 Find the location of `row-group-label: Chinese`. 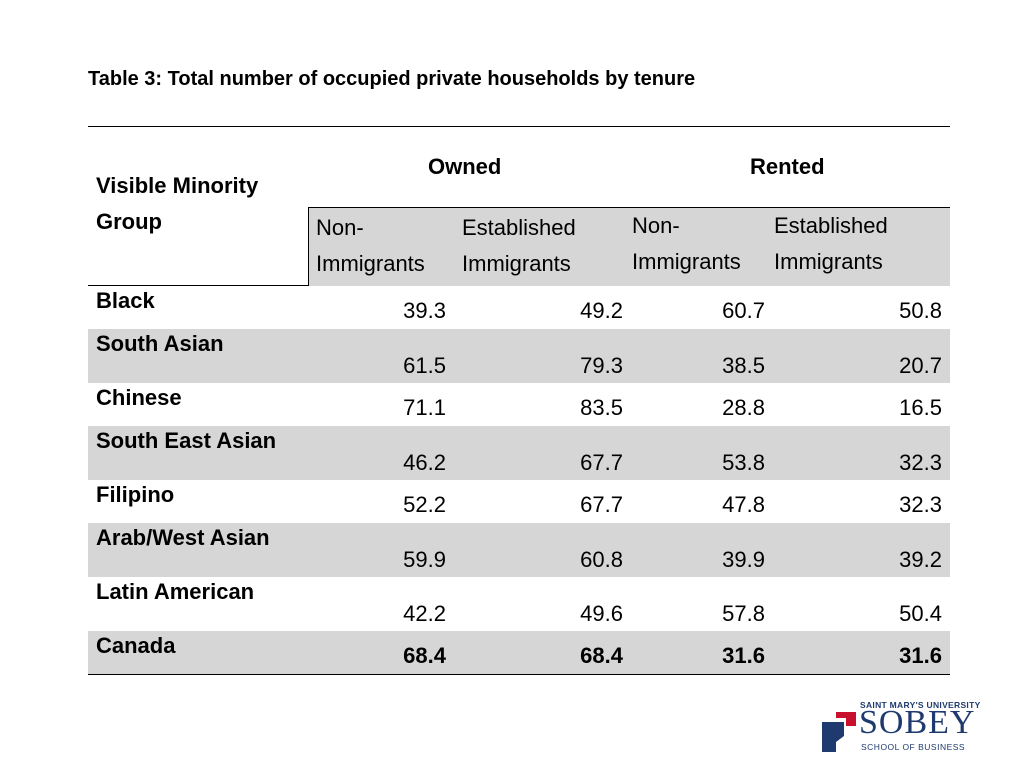

row-group-label: Chinese is located at coordinates (139, 397).